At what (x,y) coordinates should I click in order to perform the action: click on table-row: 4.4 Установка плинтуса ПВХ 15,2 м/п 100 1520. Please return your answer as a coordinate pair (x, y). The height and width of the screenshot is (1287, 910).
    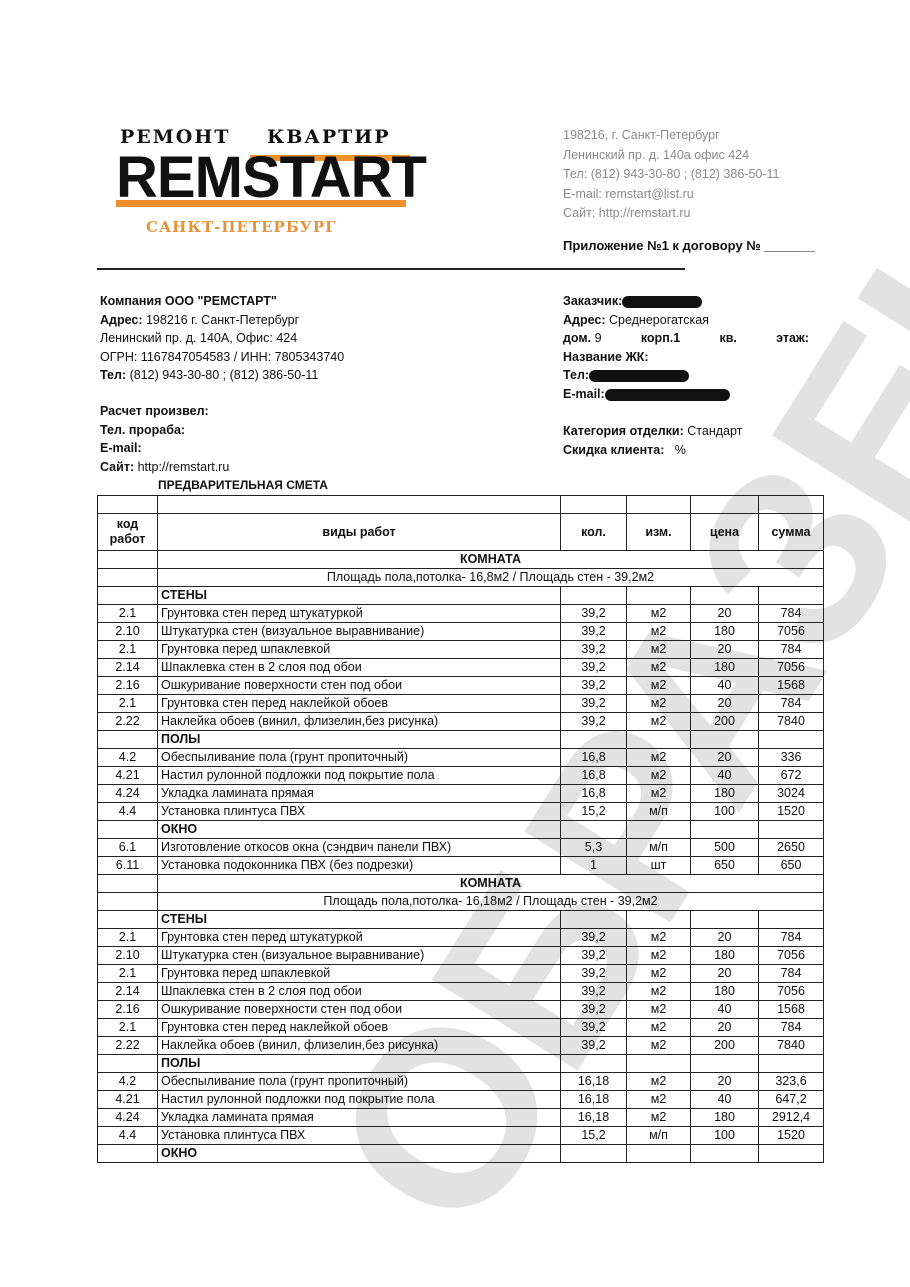
    Looking at the image, I should click on (460, 811).